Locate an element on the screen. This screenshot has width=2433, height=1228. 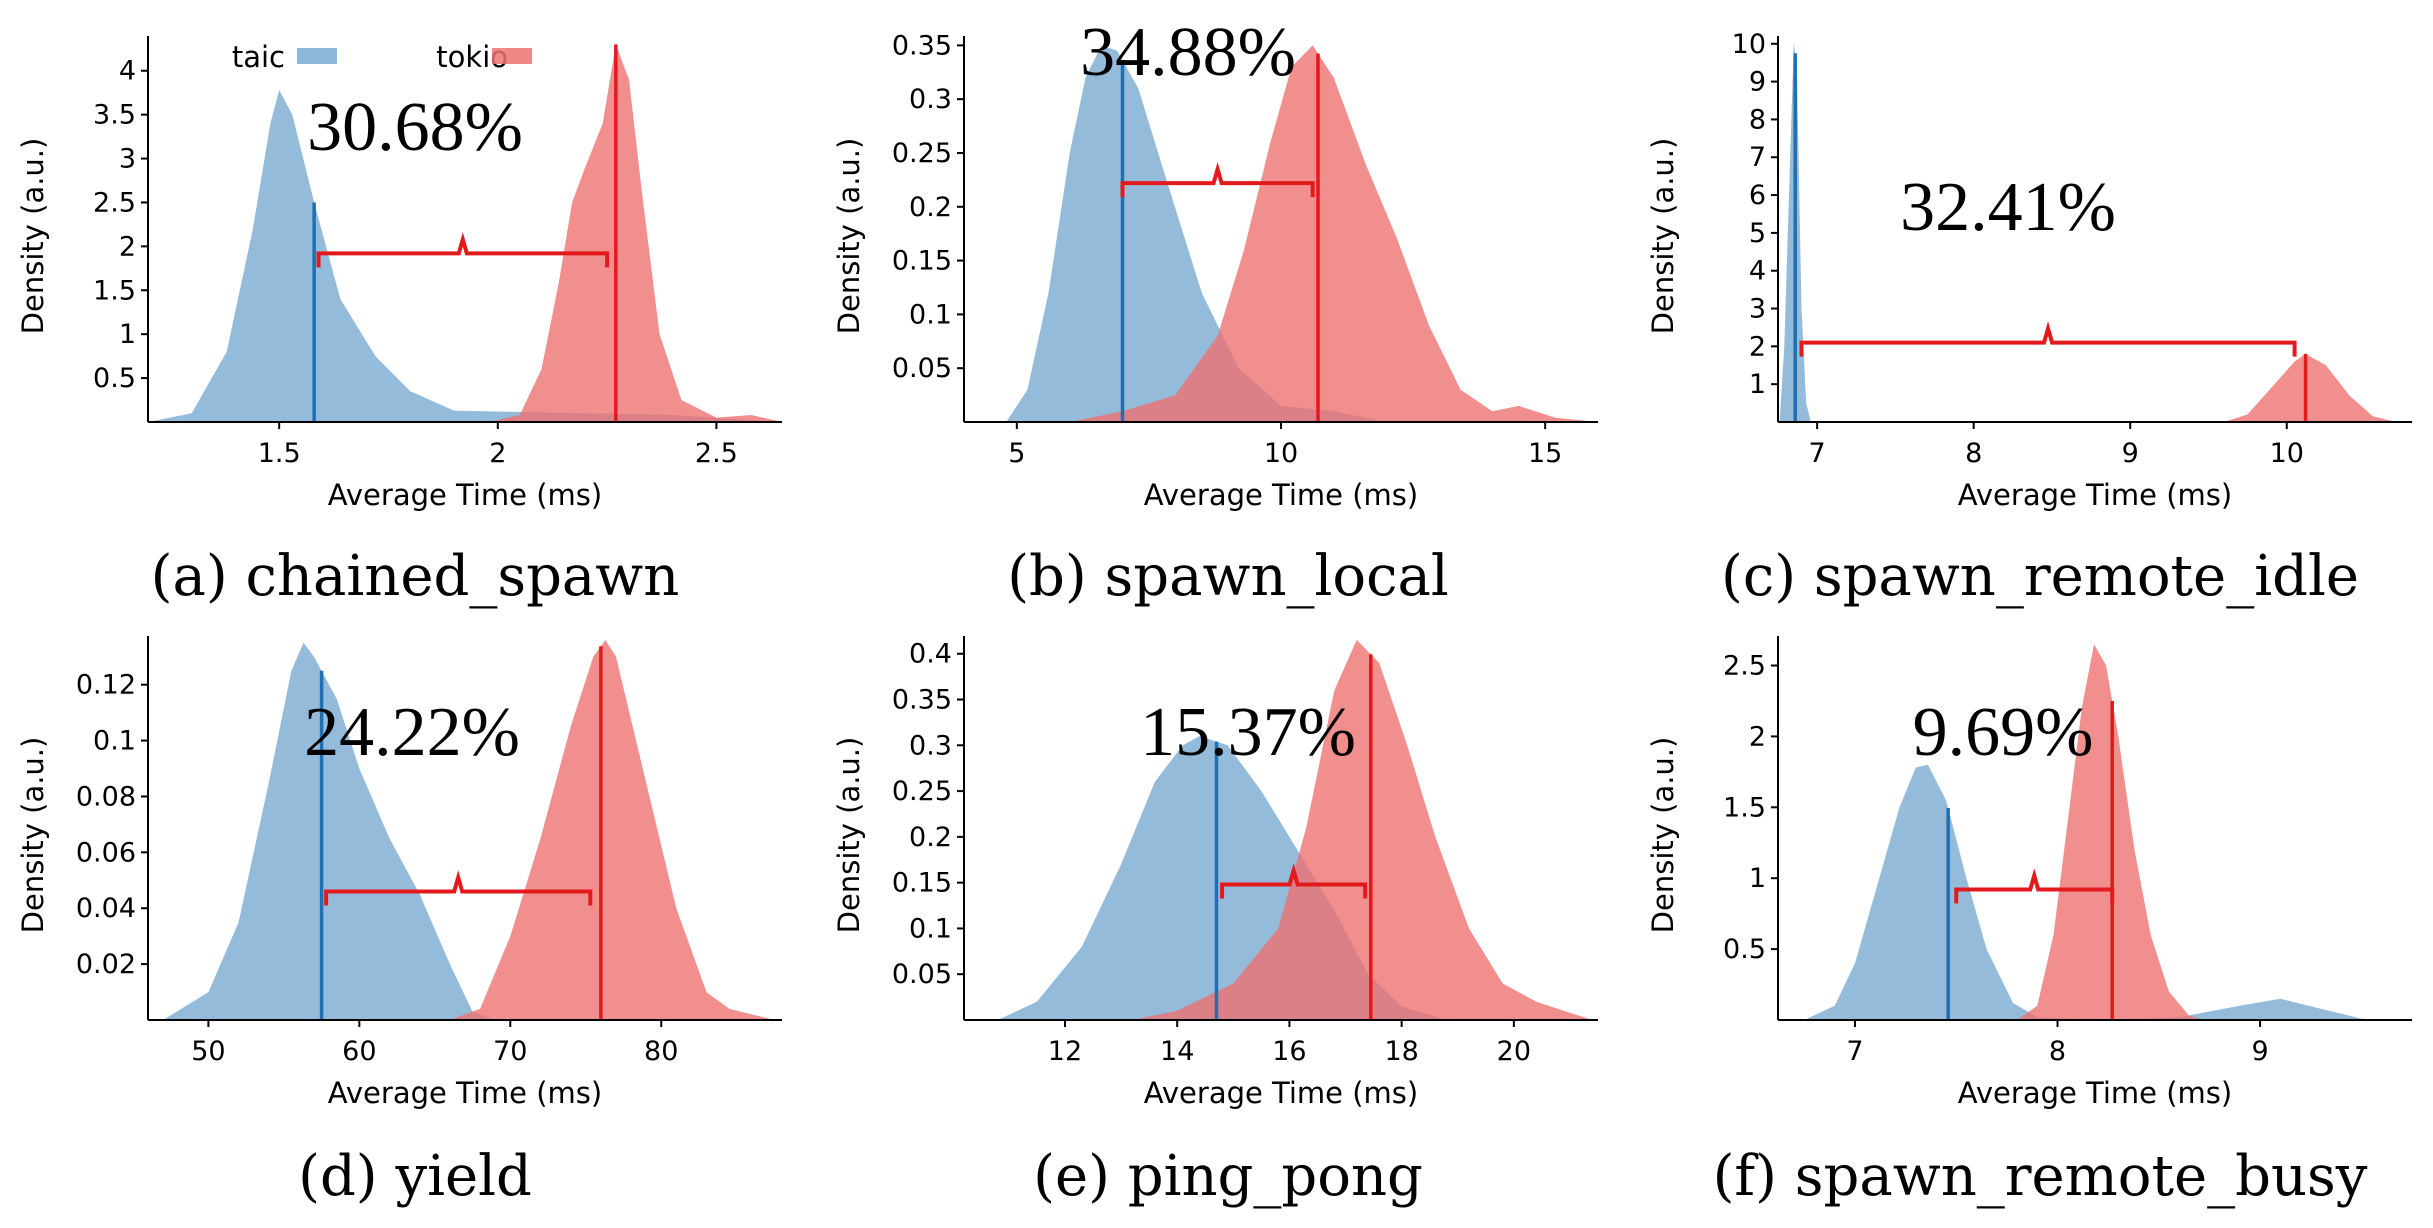
y-tick-label: 0.02 is located at coordinates (106, 964).